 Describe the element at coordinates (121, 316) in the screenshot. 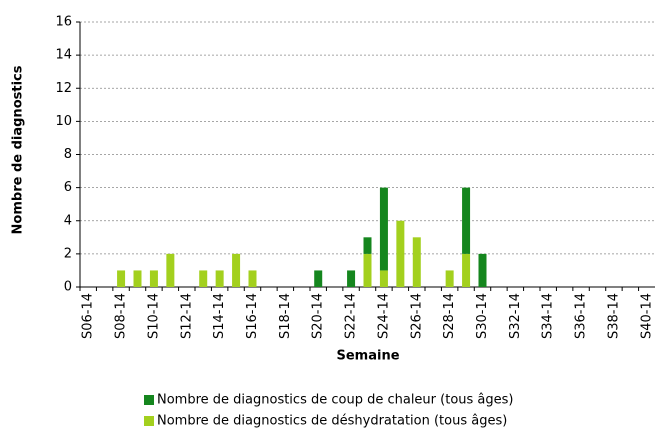

I see `x-tick-label: S08-14` at that location.